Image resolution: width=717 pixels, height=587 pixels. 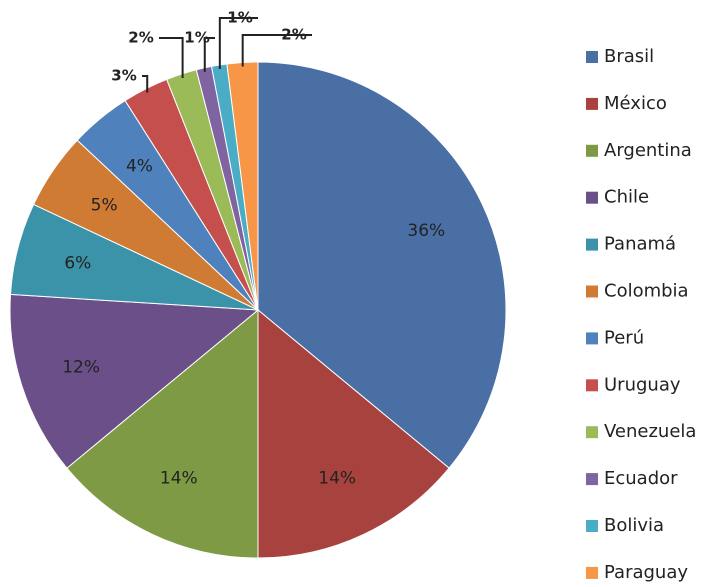 What do you see at coordinates (650, 431) in the screenshot?
I see `legend-label: Venezuela` at bounding box center [650, 431].